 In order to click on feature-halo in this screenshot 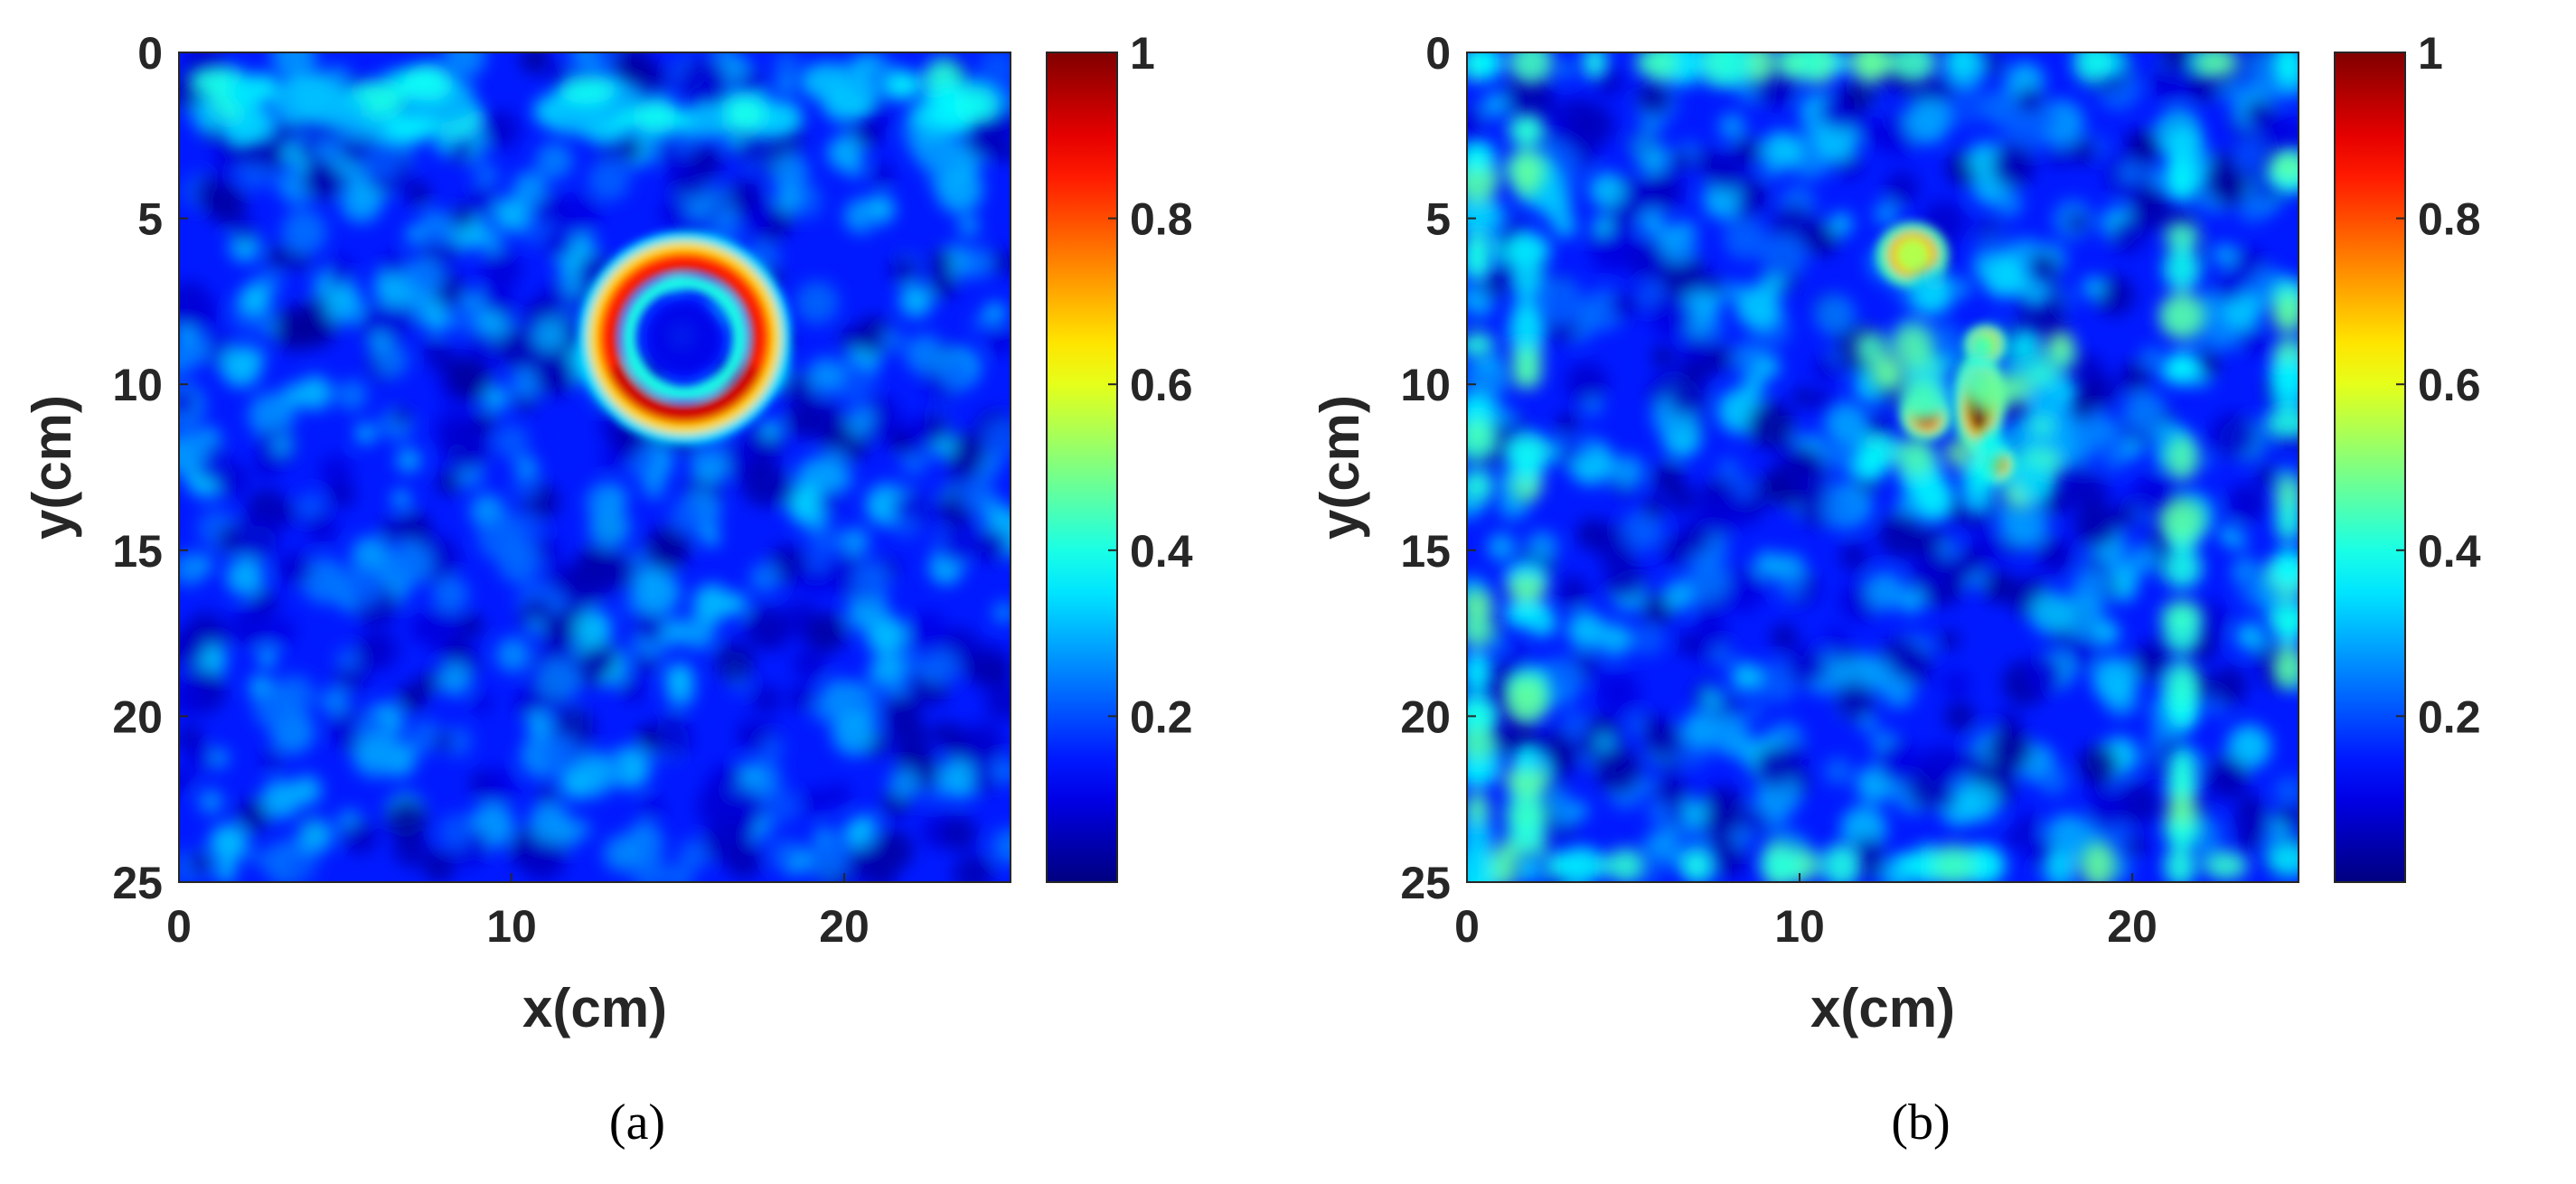, I will do `click(1951, 385)`.